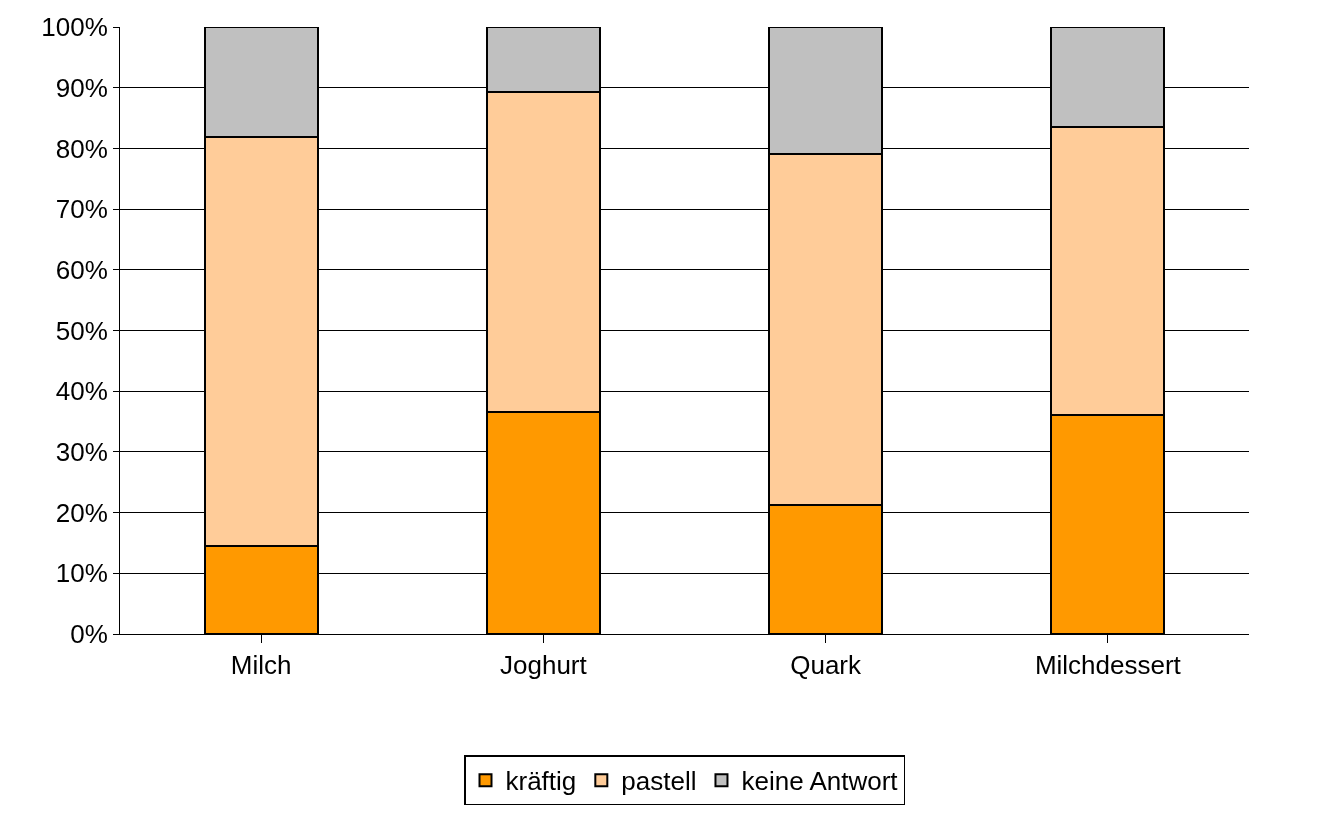  Describe the element at coordinates (81, 452) in the screenshot. I see `y-tick-label: 30%` at that location.